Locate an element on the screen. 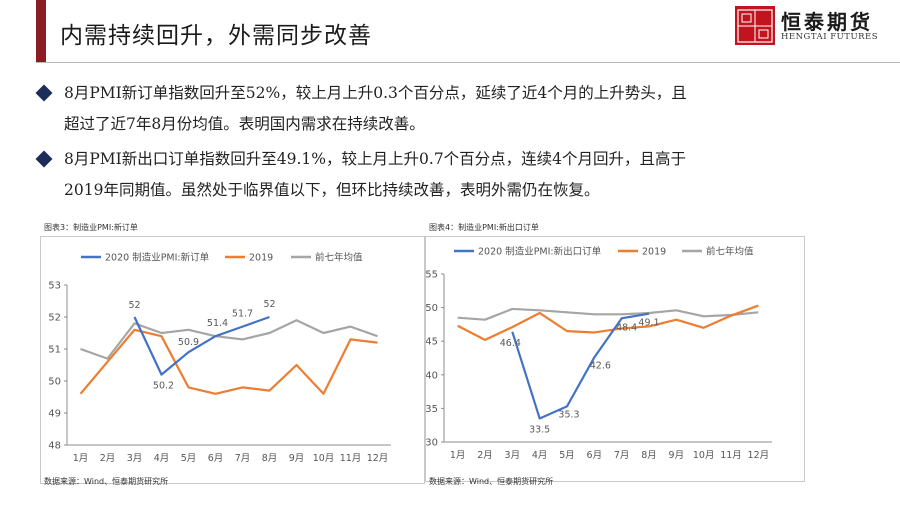 Image resolution: width=900 pixels, height=506 pixels. company-logo: 恒泰期货 HENGTAI FUTURES is located at coordinates (815, 25).